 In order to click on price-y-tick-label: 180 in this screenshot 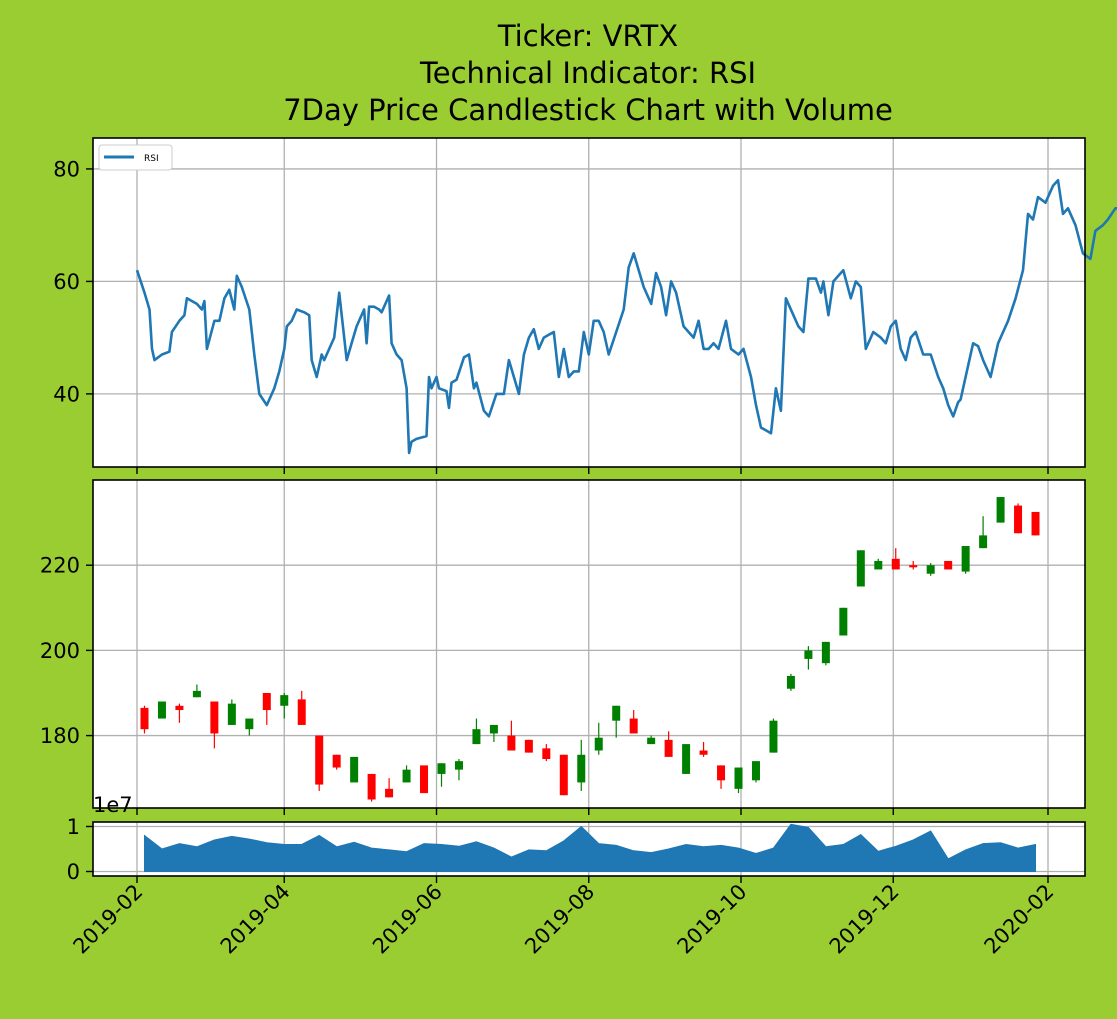, I will do `click(60, 736)`.